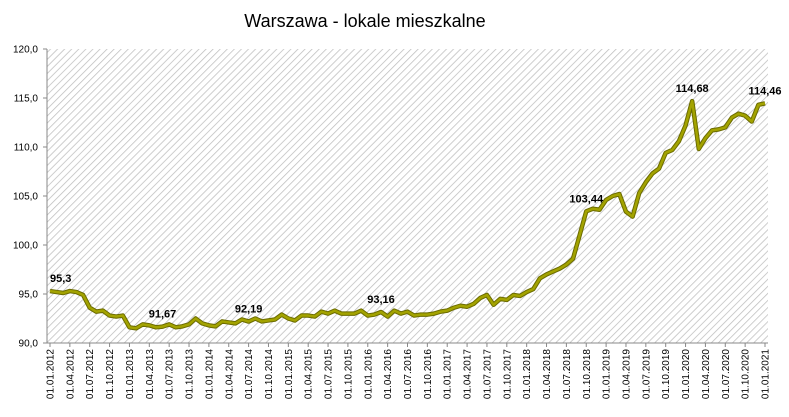 Image resolution: width=789 pixels, height=417 pixels. What do you see at coordinates (527, 374) in the screenshot?
I see `x-tick-label: 01.01.2018` at bounding box center [527, 374].